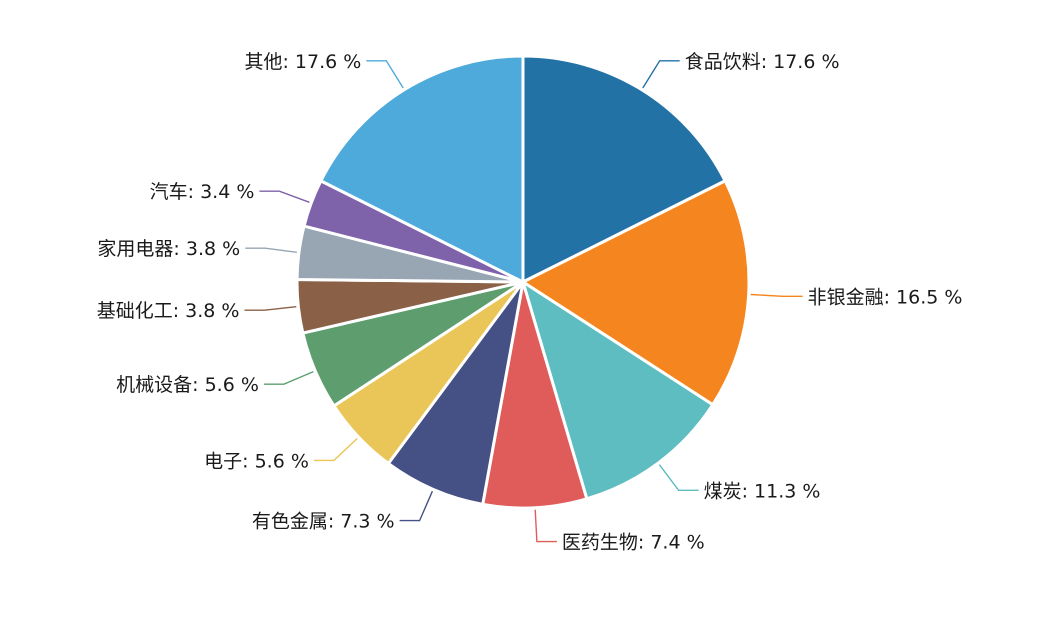  What do you see at coordinates (762, 491) in the screenshot?
I see `slice-label-3: 煤炭: 11.3 %` at bounding box center [762, 491].